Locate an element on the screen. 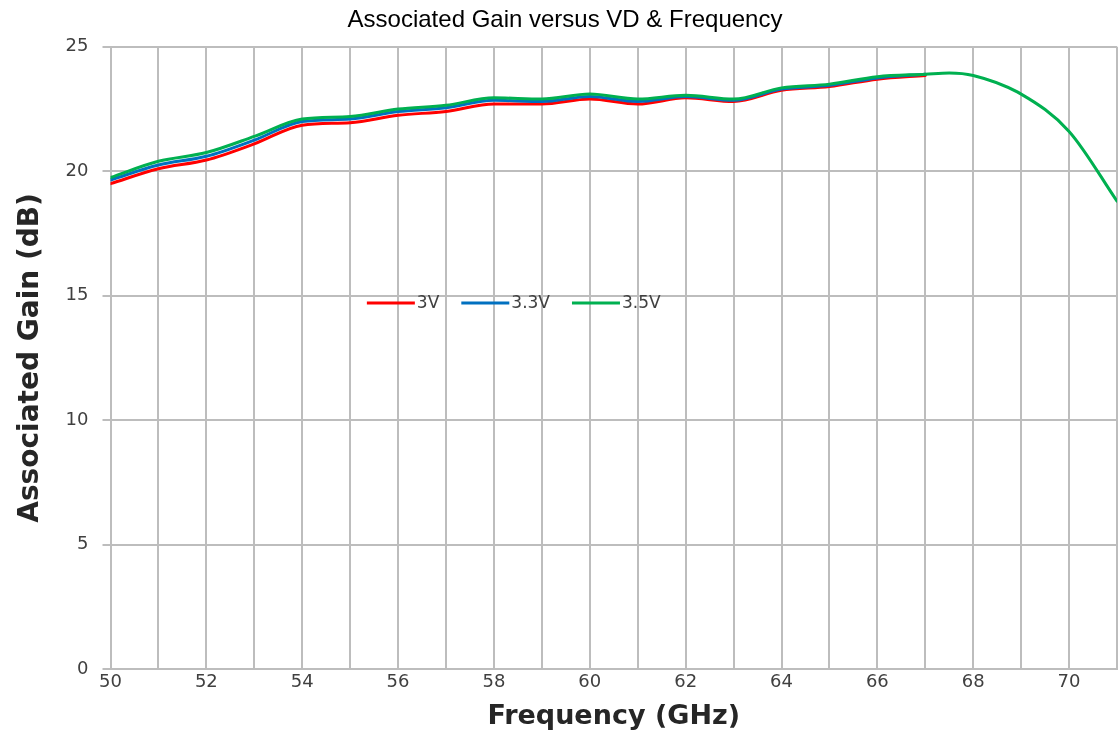 This screenshot has height=747, width=1120. legend-label: 3.3V is located at coordinates (531, 302).